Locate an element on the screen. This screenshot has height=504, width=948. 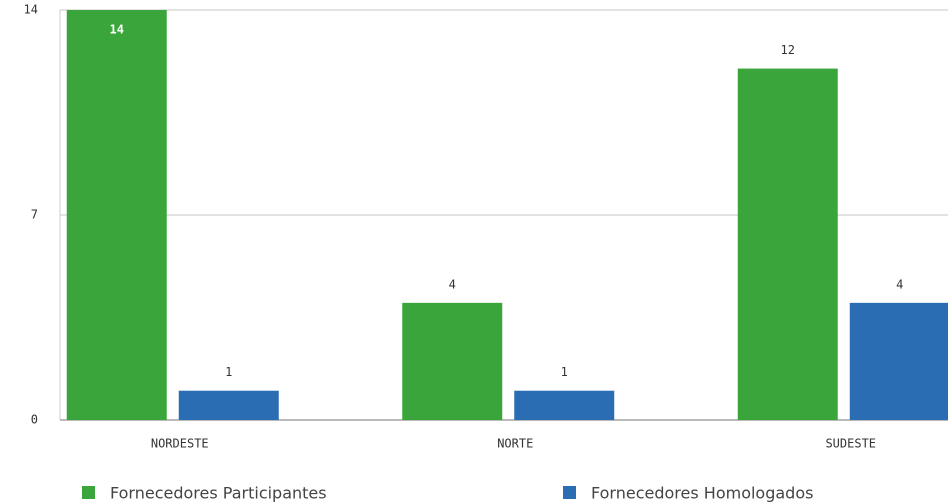
x-tick-label: NORTE is located at coordinates (515, 444).